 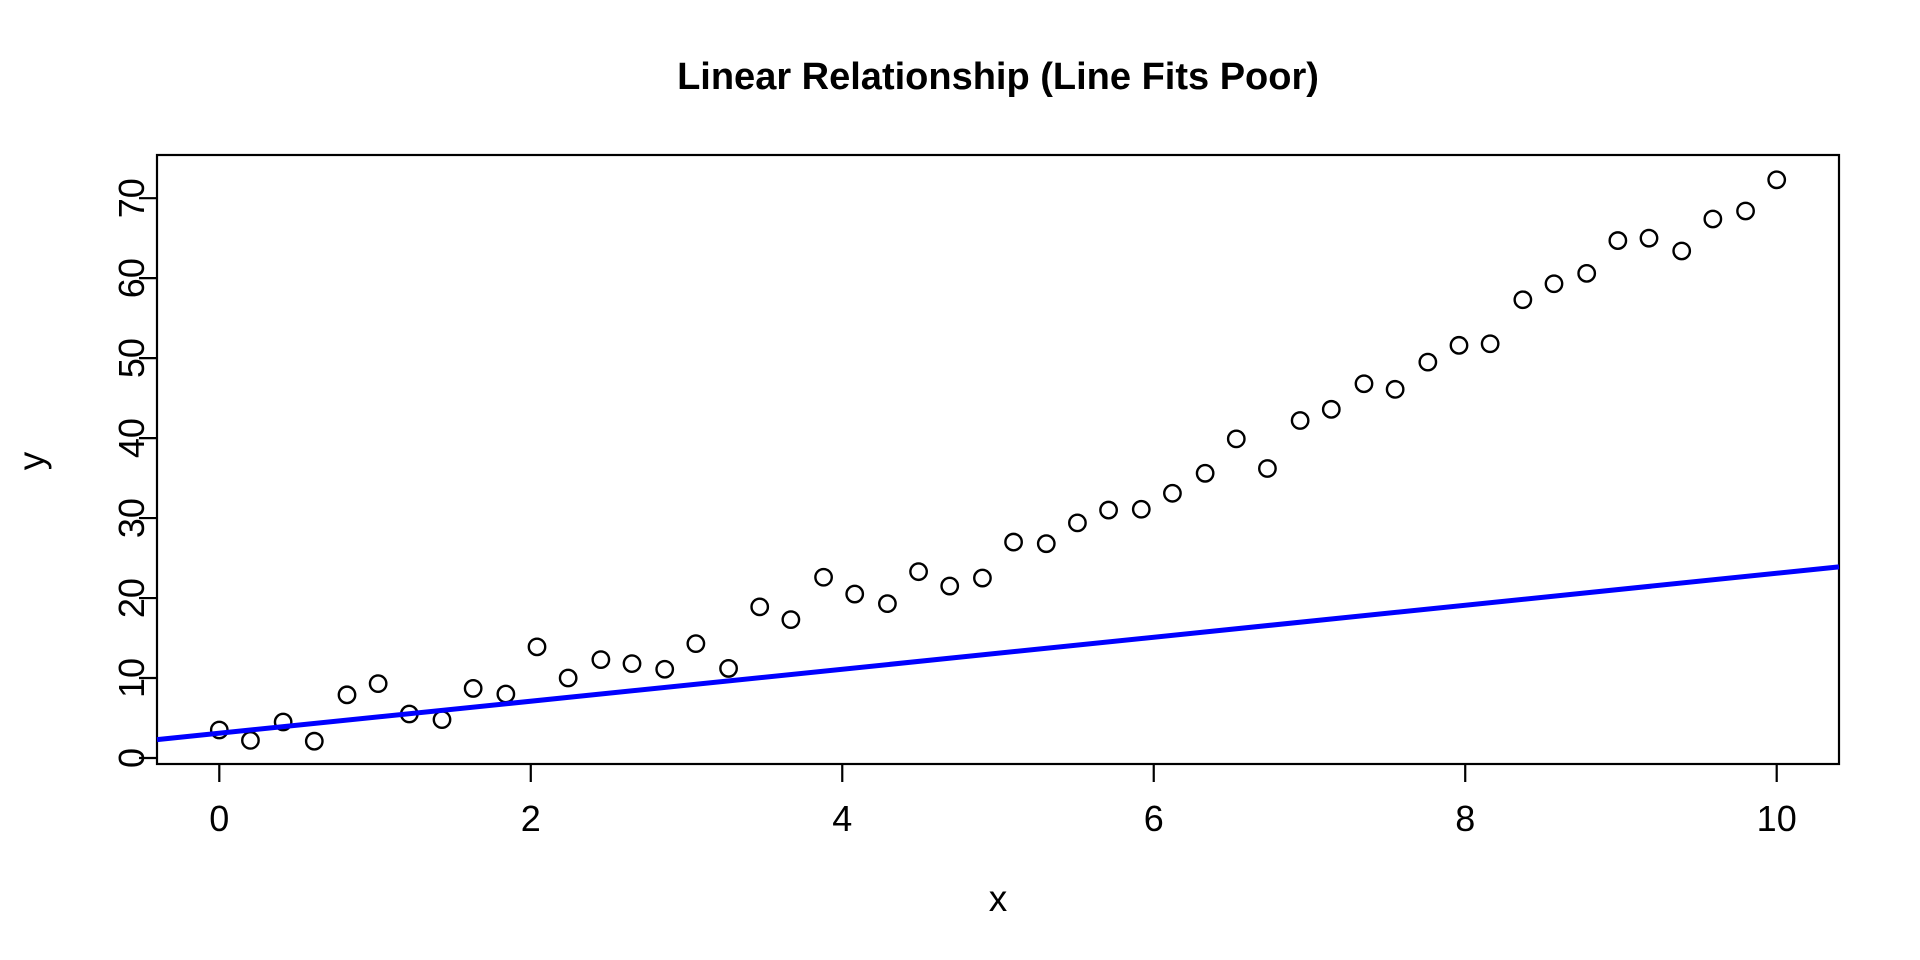 What do you see at coordinates (131, 598) in the screenshot?
I see `y-tick-label: 20` at bounding box center [131, 598].